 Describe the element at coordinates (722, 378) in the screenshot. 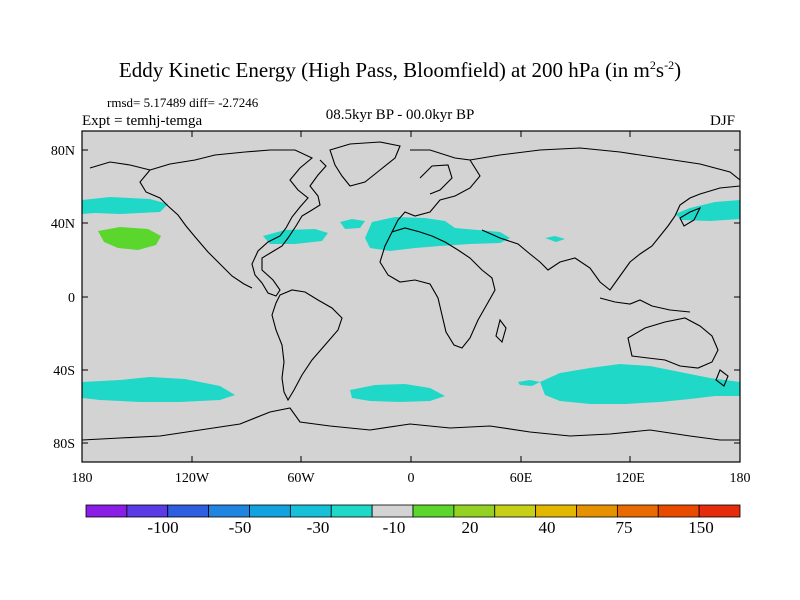

I see `coast-new-zealand` at that location.